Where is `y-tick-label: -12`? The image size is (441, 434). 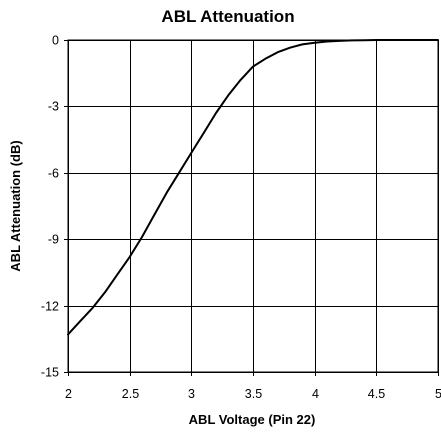 y-tick-label: -12 is located at coordinates (50, 307).